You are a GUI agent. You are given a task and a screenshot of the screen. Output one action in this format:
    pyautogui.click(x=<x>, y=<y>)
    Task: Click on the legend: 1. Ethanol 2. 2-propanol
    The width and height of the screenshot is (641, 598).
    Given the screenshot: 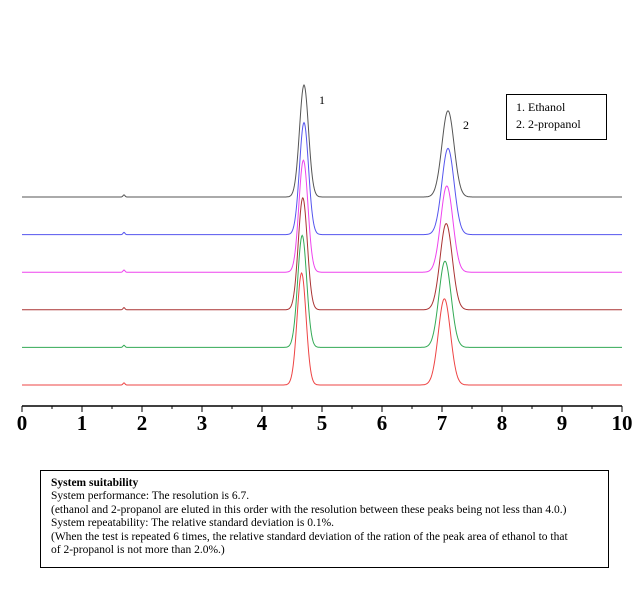 What is the action you would take?
    pyautogui.click(x=556, y=117)
    